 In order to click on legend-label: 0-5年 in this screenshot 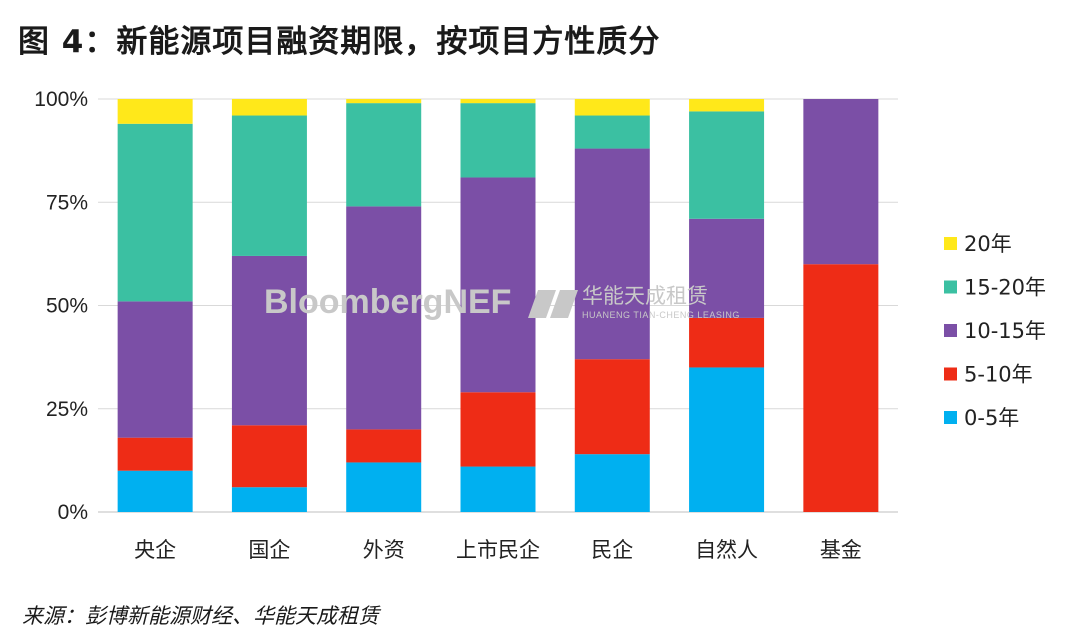, I will do `click(991, 418)`.